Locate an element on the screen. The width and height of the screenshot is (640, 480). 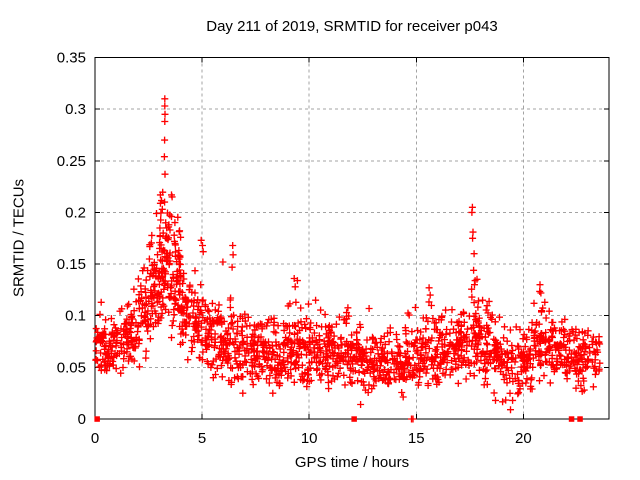
zero-value-markers is located at coordinates (338, 419).